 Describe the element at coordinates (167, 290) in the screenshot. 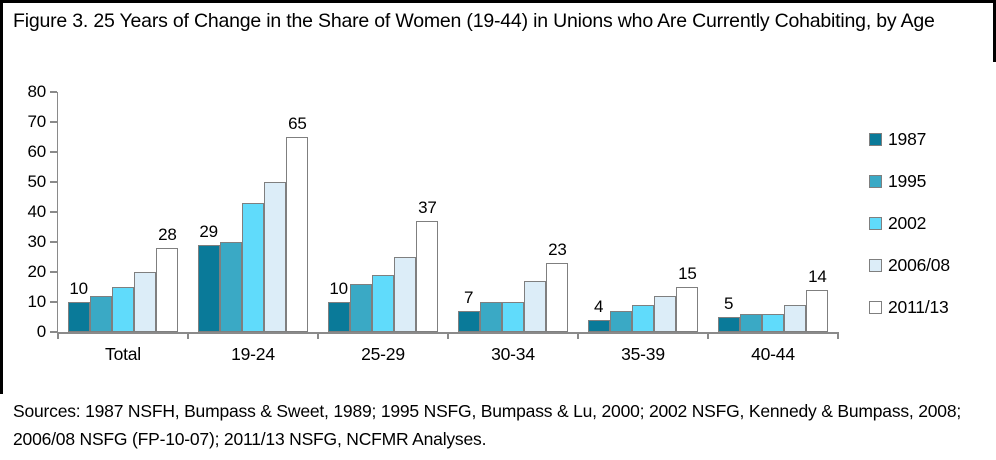

I see `bar-2011-13-total` at that location.